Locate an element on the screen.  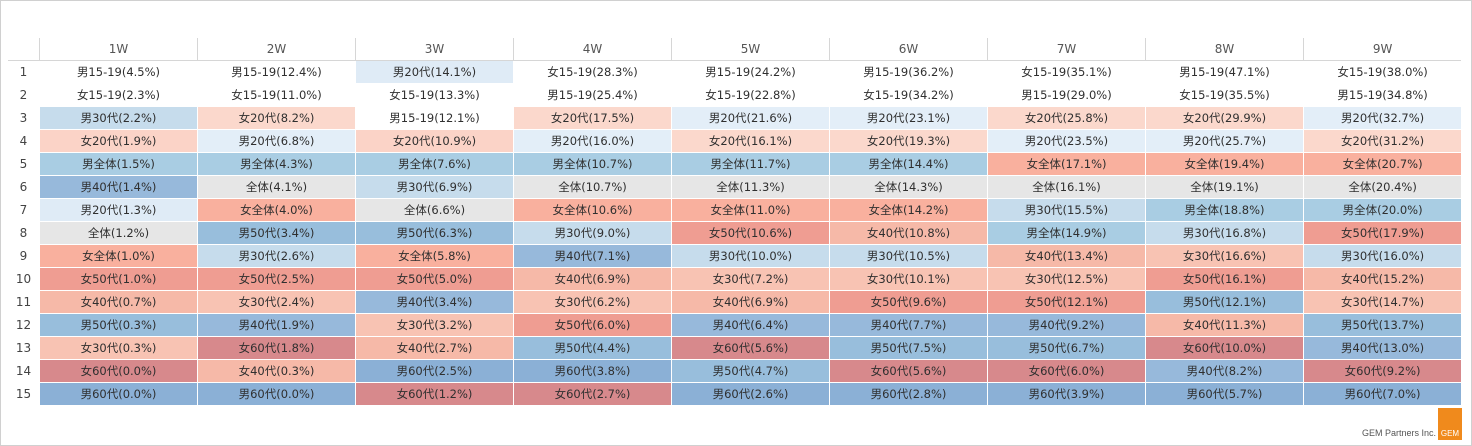
table-cell: 男40代(8.2%) is located at coordinates (1224, 371).